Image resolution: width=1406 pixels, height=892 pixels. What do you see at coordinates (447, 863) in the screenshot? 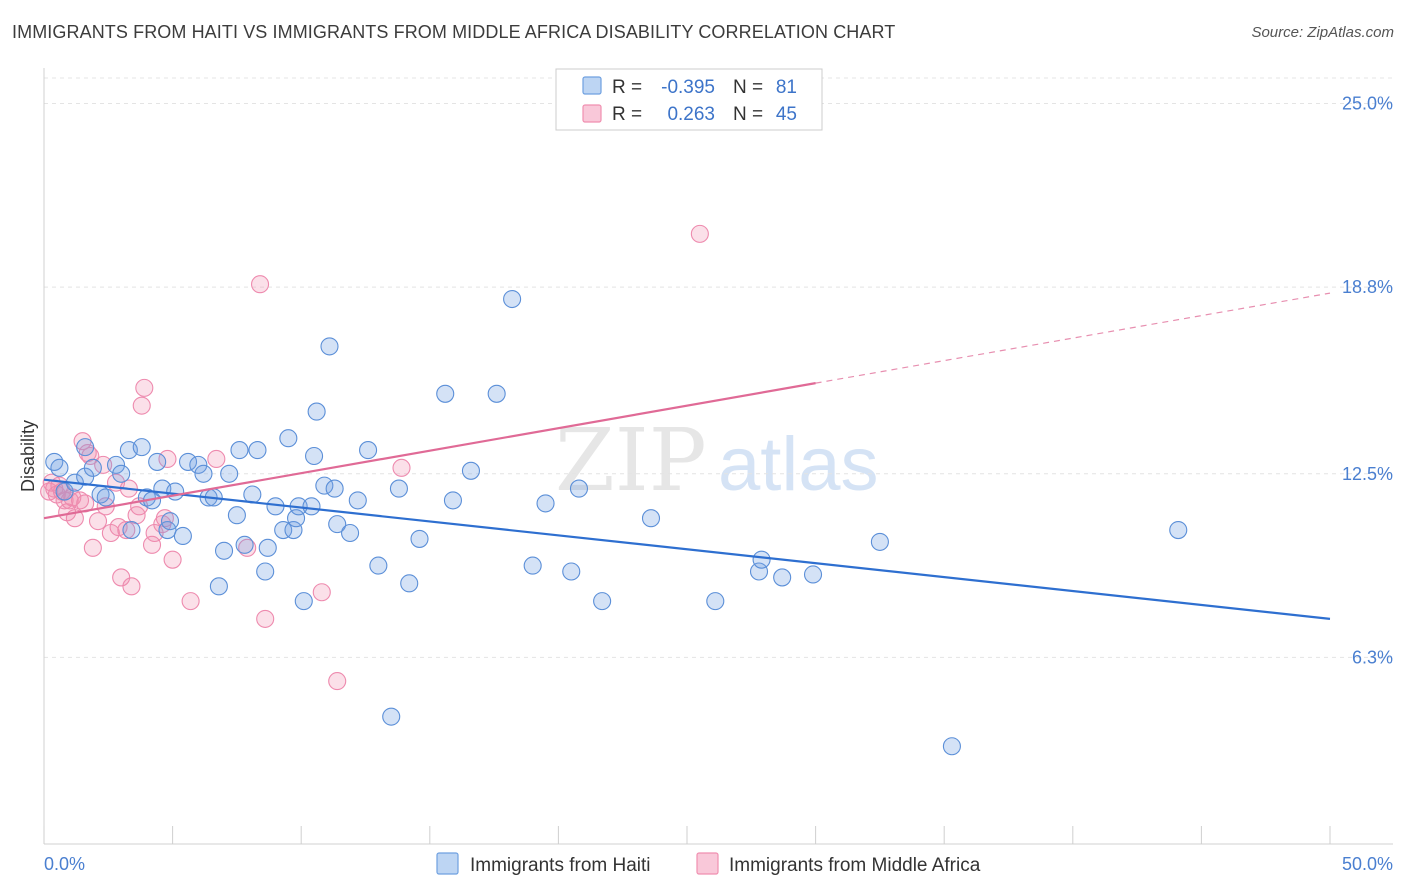
I see `bottom-legend-swatch-haiti` at bounding box center [447, 863].